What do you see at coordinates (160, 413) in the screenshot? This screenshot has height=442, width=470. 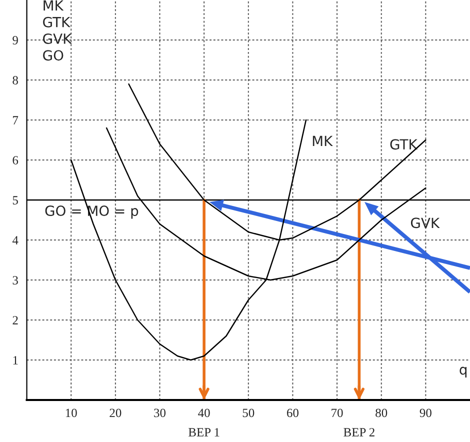 I see `x-tick-label: 30` at bounding box center [160, 413].